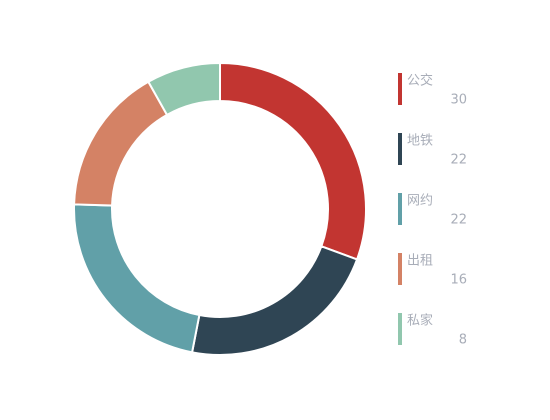 This screenshot has width=550, height=420. What do you see at coordinates (420, 81) in the screenshot?
I see `legend-label: 公交` at bounding box center [420, 81].